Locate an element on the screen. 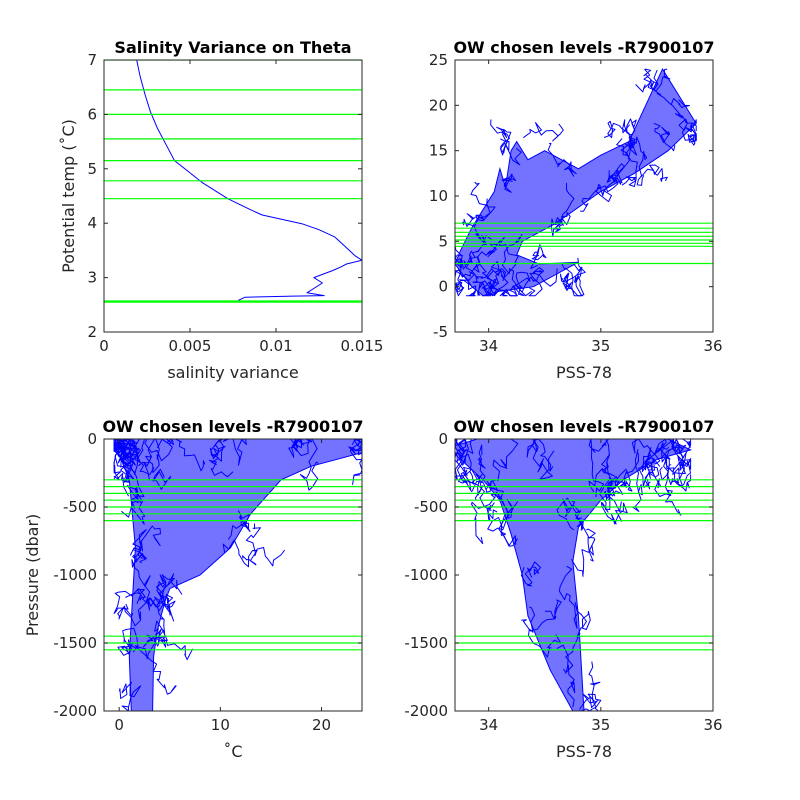 The image size is (800, 800). x-tick-label: 0 is located at coordinates (104, 346).